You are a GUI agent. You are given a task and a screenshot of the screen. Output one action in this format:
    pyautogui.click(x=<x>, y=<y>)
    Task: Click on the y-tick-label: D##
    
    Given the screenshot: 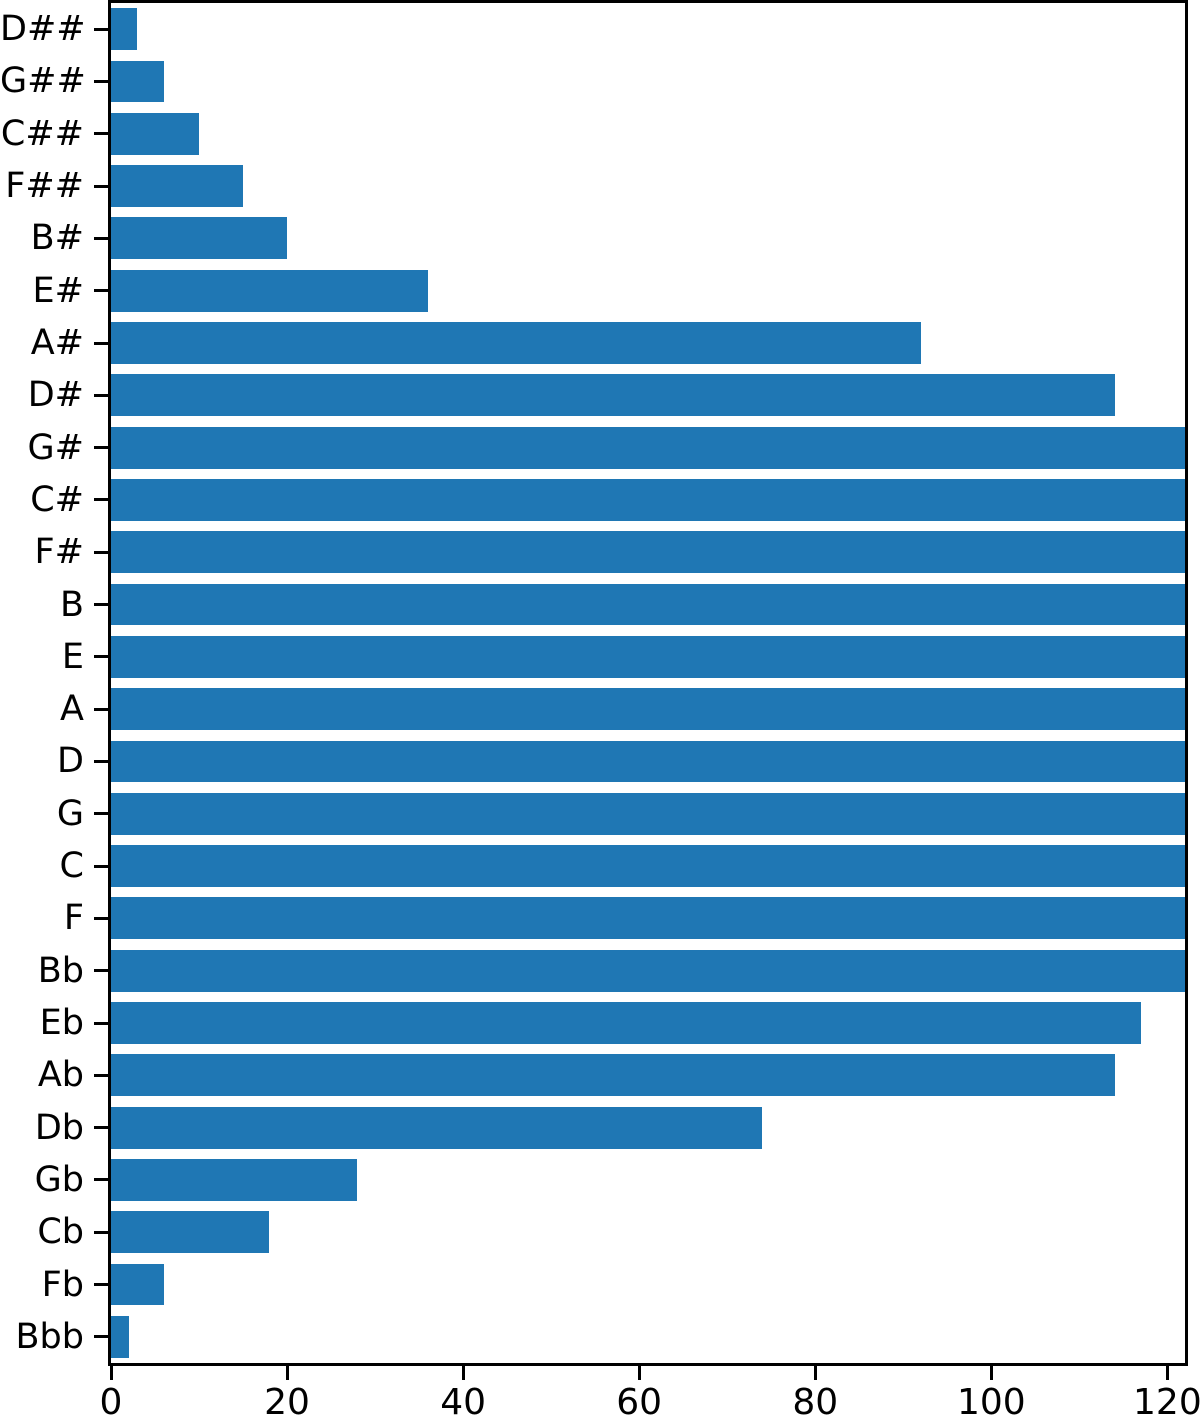 What is the action you would take?
    pyautogui.click(x=43, y=29)
    